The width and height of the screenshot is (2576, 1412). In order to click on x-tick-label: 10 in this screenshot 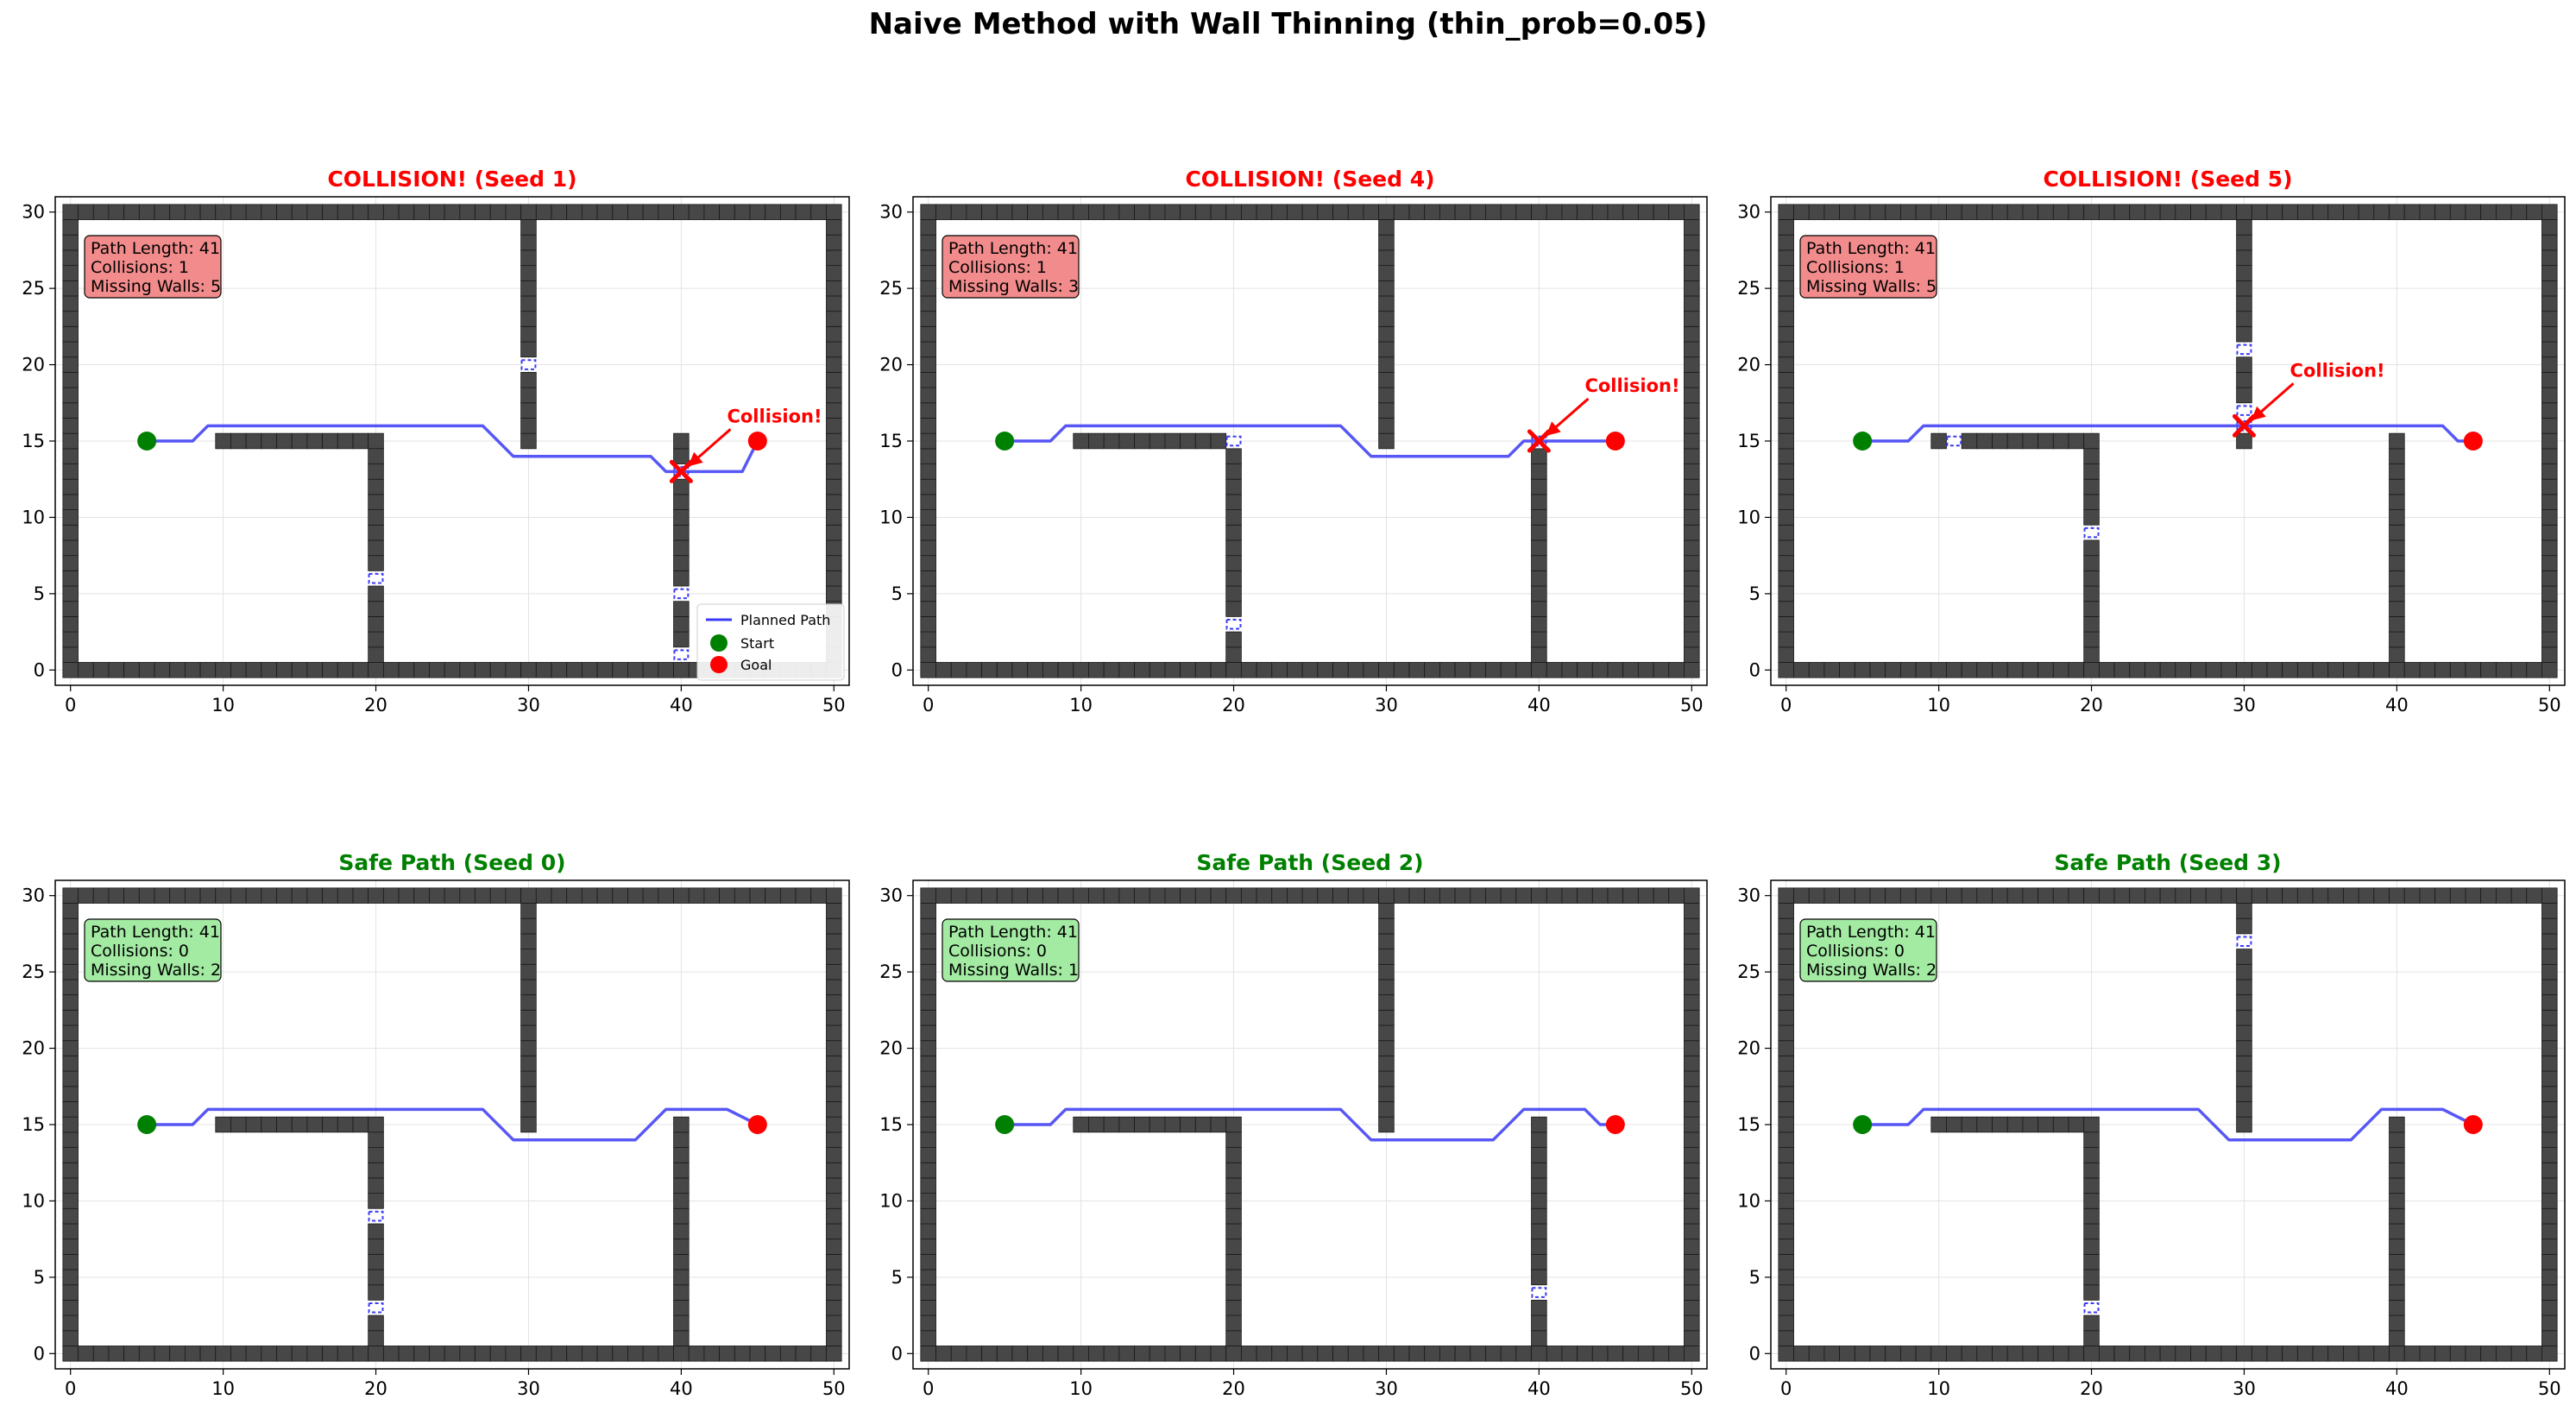, I will do `click(223, 1388)`.